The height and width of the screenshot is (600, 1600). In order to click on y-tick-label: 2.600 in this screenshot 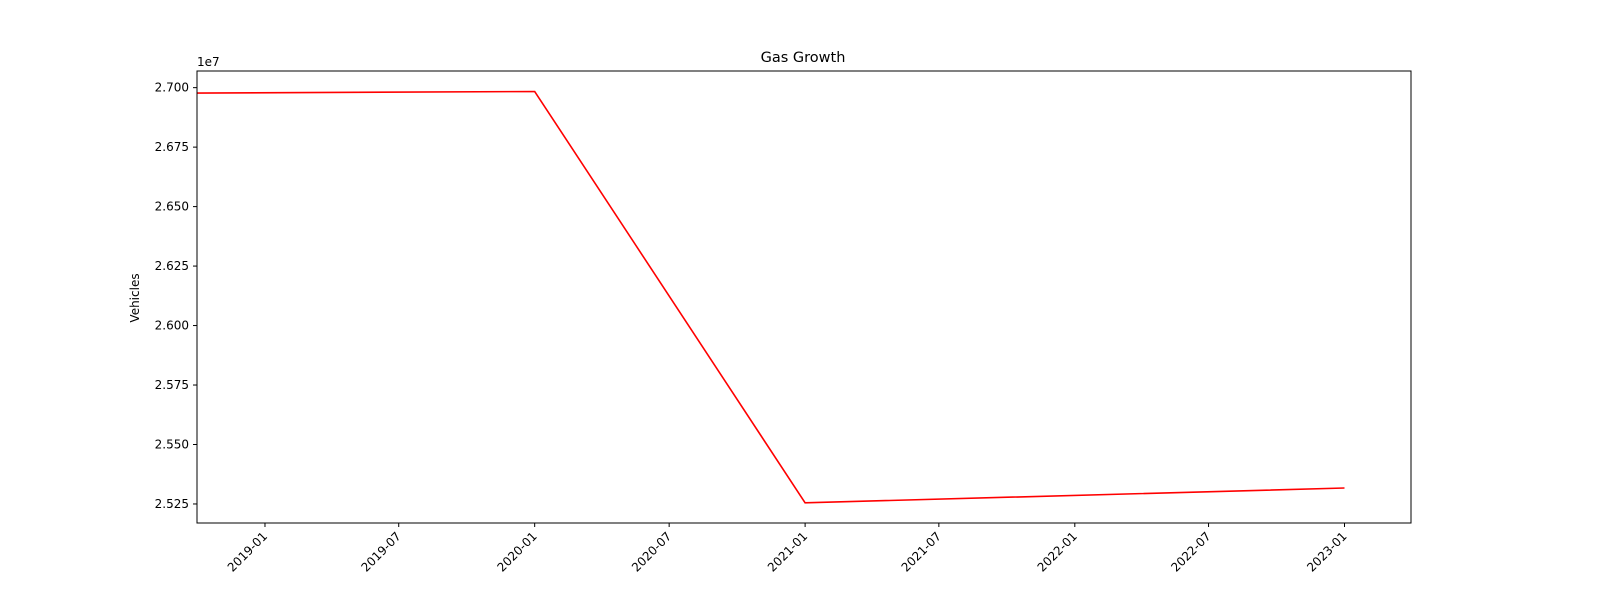, I will do `click(172, 326)`.